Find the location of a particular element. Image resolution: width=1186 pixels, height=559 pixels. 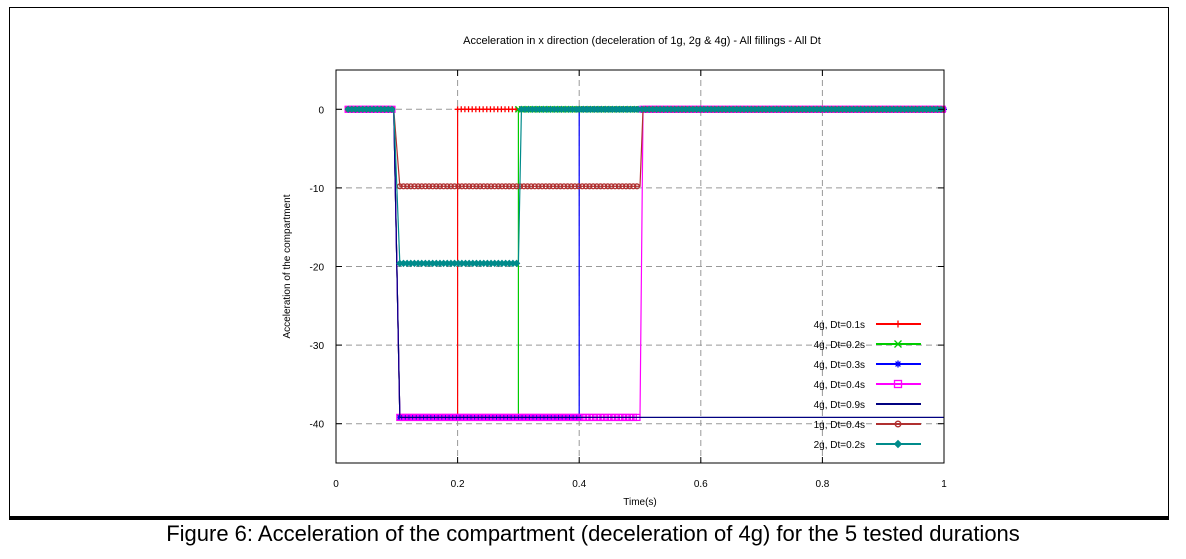

x-tick-label: 0.8 is located at coordinates (822, 484).